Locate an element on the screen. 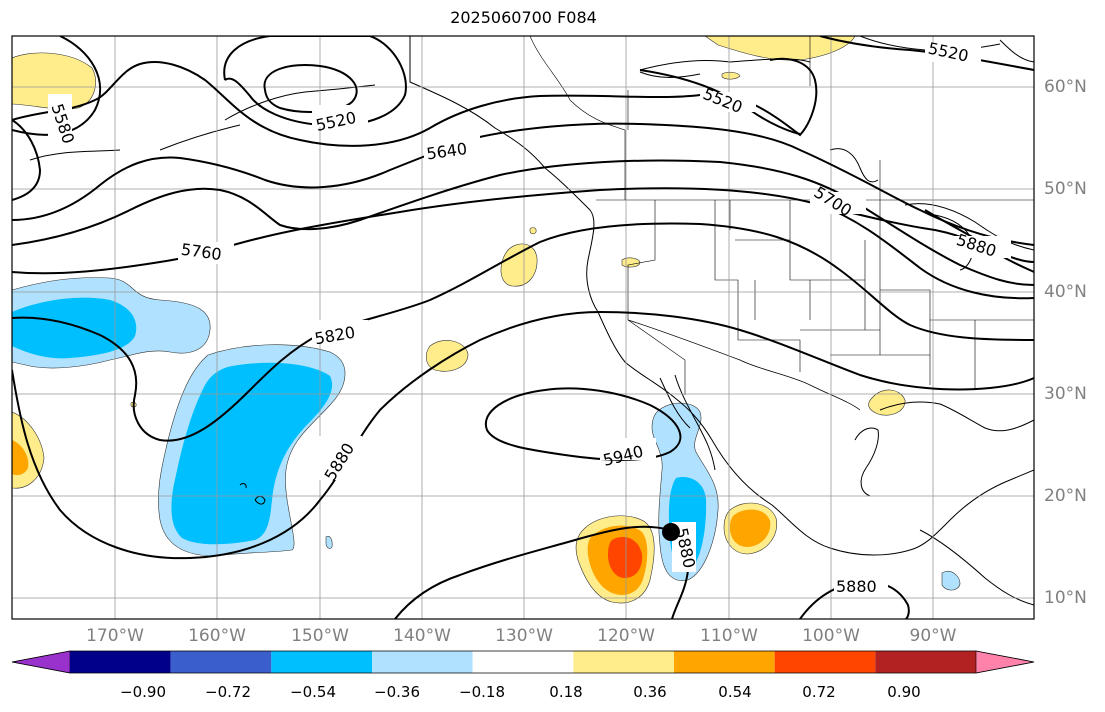  colorbar-outline is located at coordinates (523, 662).